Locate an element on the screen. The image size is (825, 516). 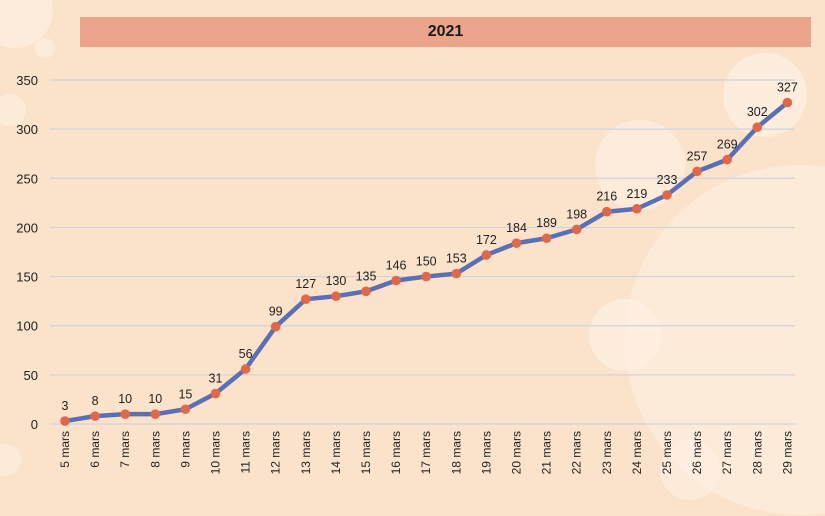
x-tick-label: 19 mars is located at coordinates (486, 452).